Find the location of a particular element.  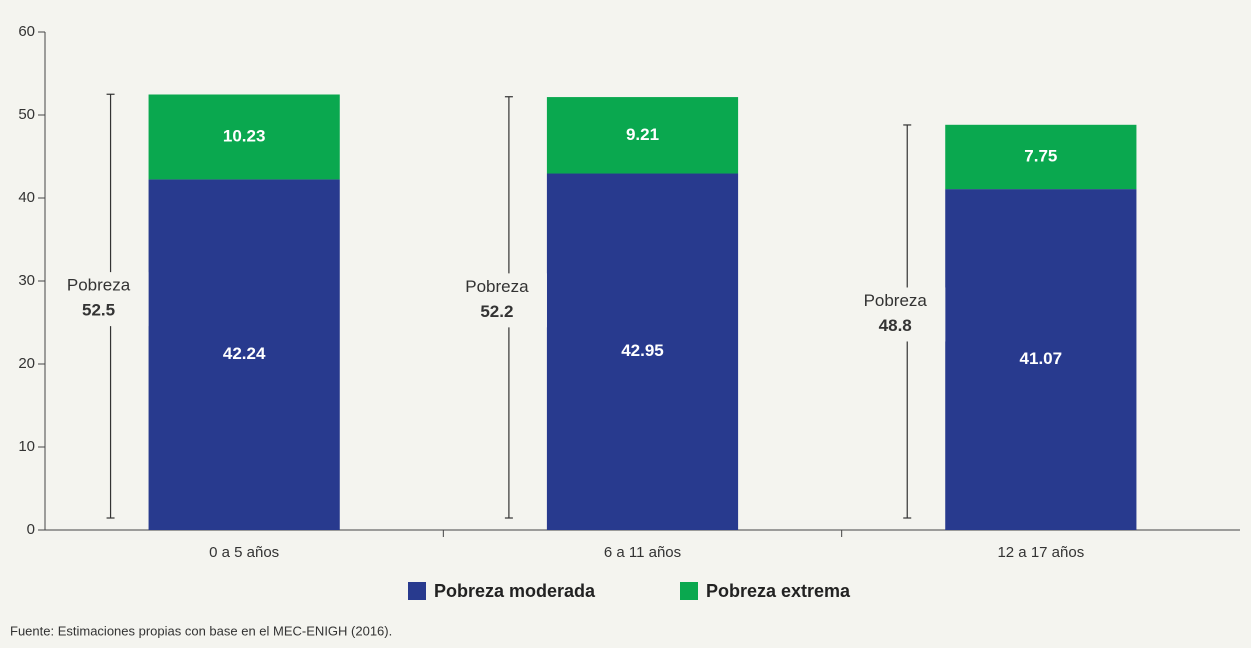

value-label: 42.24 is located at coordinates (244, 353).